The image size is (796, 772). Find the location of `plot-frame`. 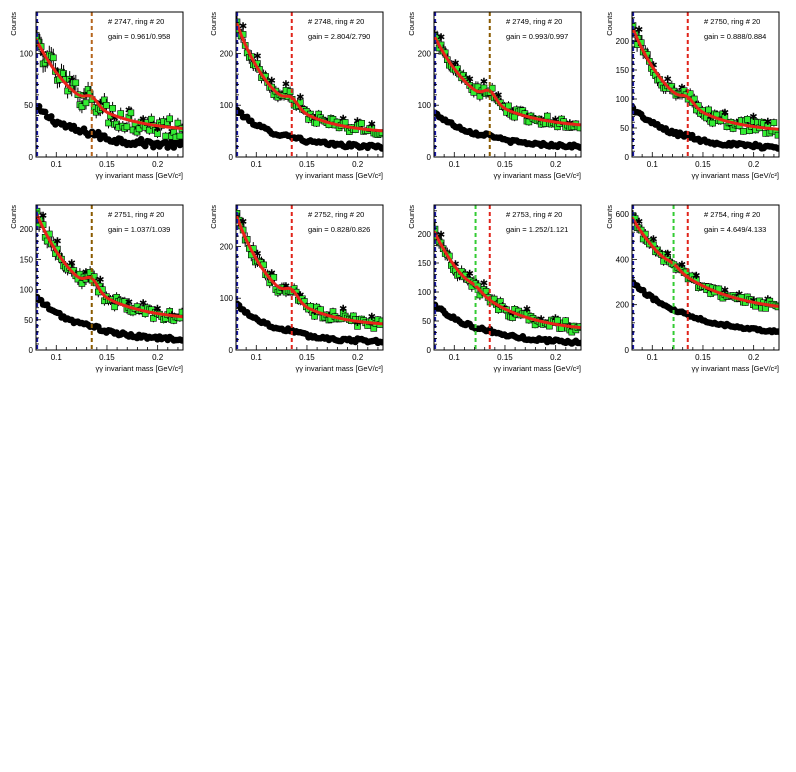

plot-frame is located at coordinates (507, 277).